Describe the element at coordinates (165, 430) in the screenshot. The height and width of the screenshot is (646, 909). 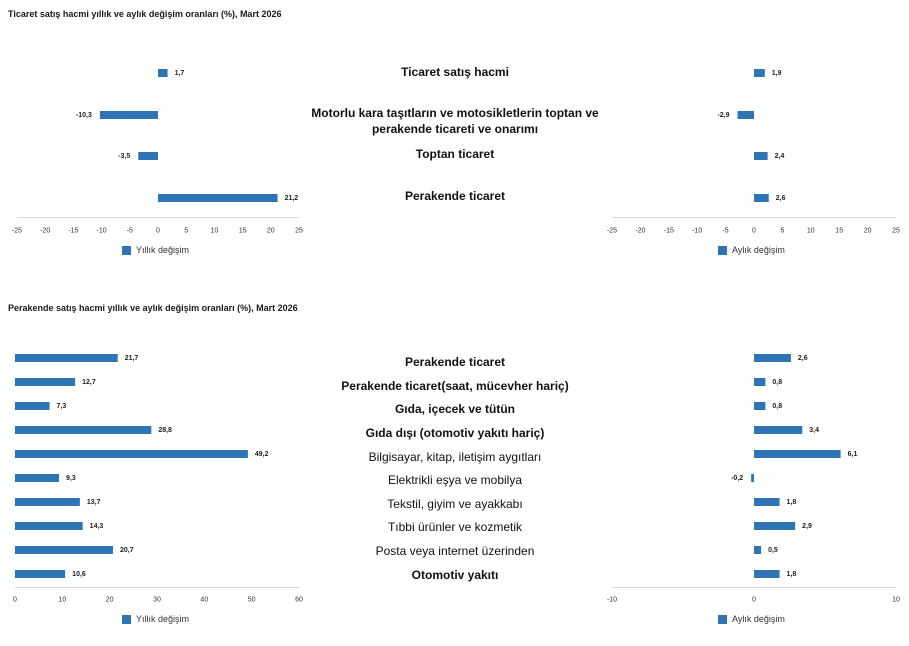
I see `value-label: 28,8` at that location.